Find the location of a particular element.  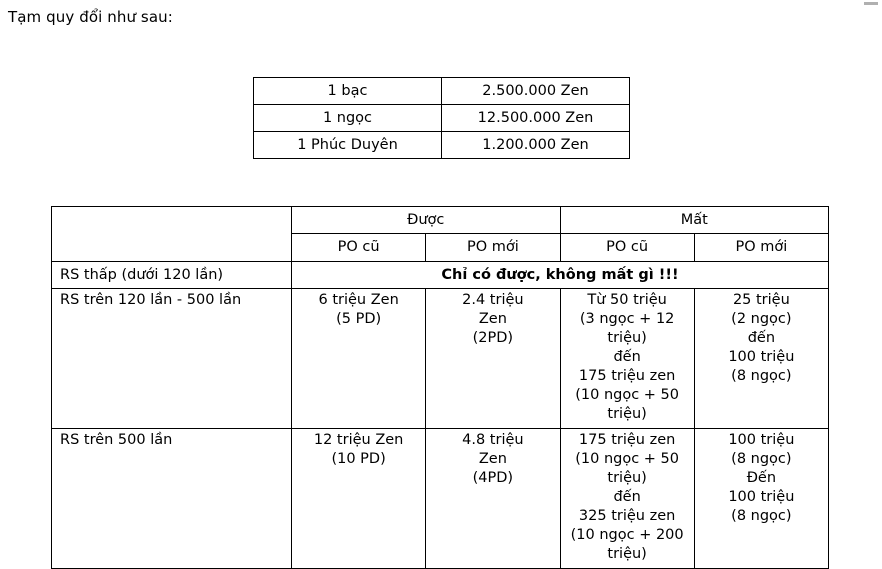

rs-gain-po-new-lines: 2.4 triệu Zen (2PD) is located at coordinates (492, 320).